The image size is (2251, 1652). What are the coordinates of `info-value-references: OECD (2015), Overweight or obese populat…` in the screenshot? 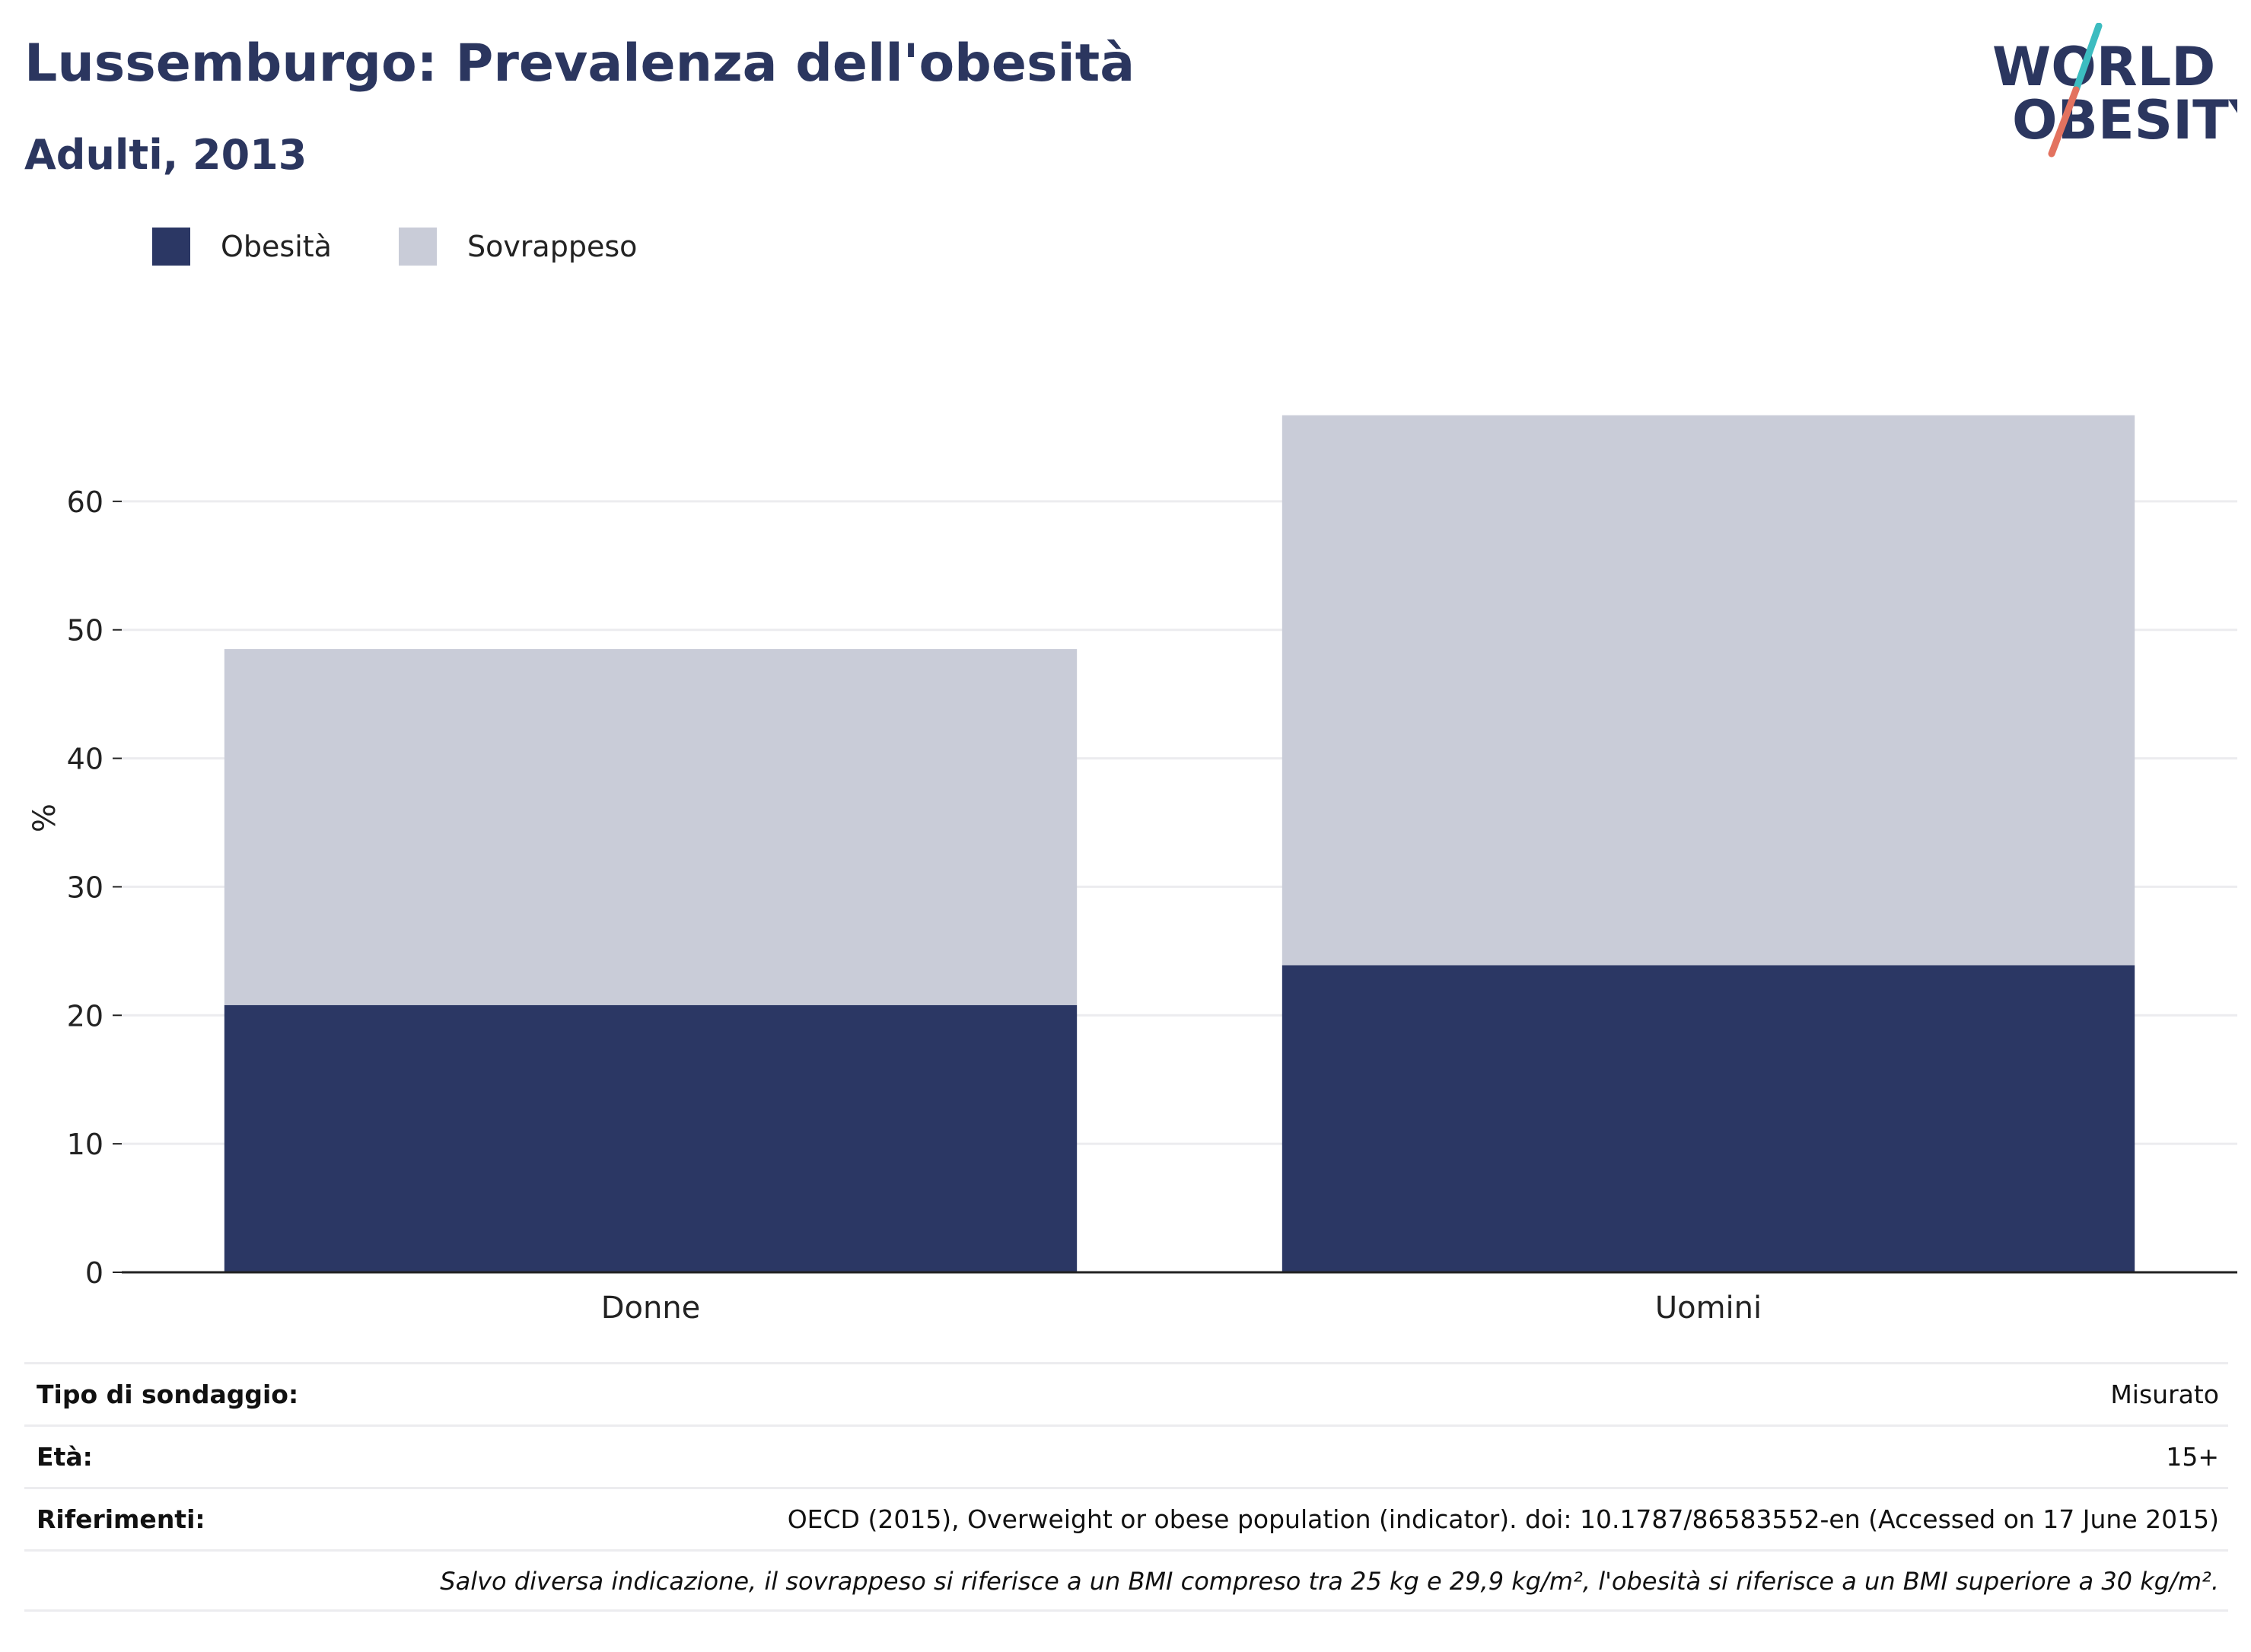 It's located at (1503, 1519).